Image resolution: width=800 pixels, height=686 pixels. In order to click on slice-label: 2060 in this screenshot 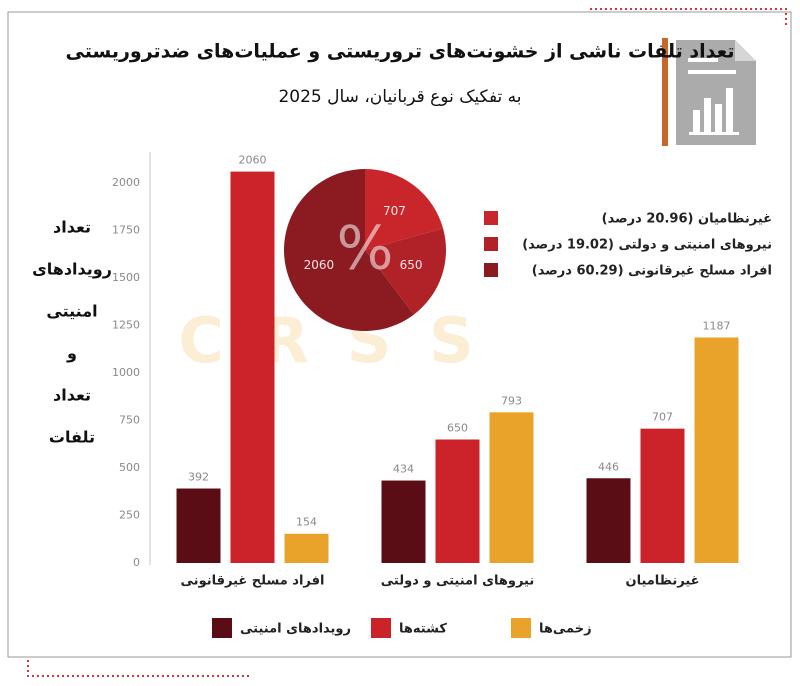, I will do `click(319, 265)`.